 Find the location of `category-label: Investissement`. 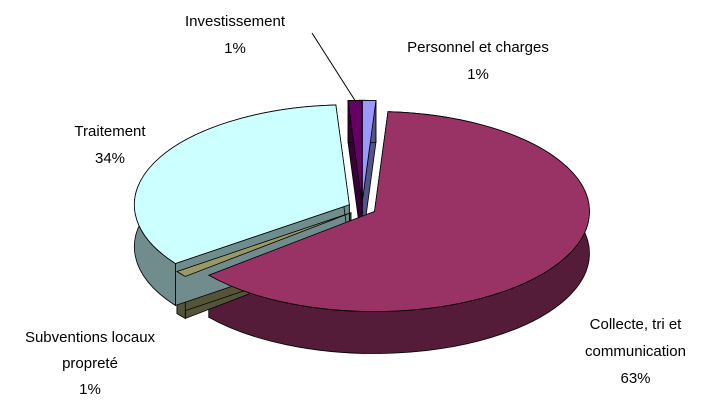

category-label: Investissement is located at coordinates (235, 21).